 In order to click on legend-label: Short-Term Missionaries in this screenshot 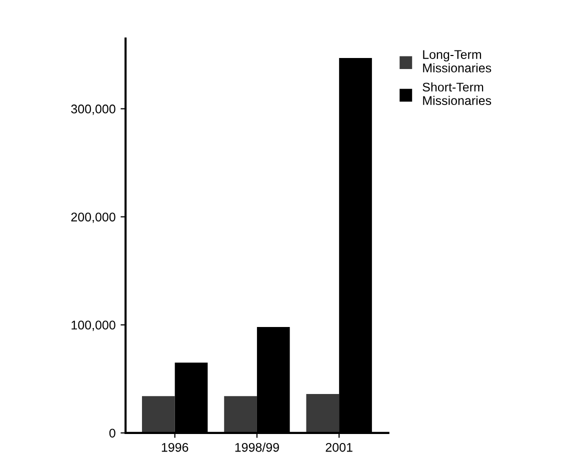, I will do `click(457, 94)`.